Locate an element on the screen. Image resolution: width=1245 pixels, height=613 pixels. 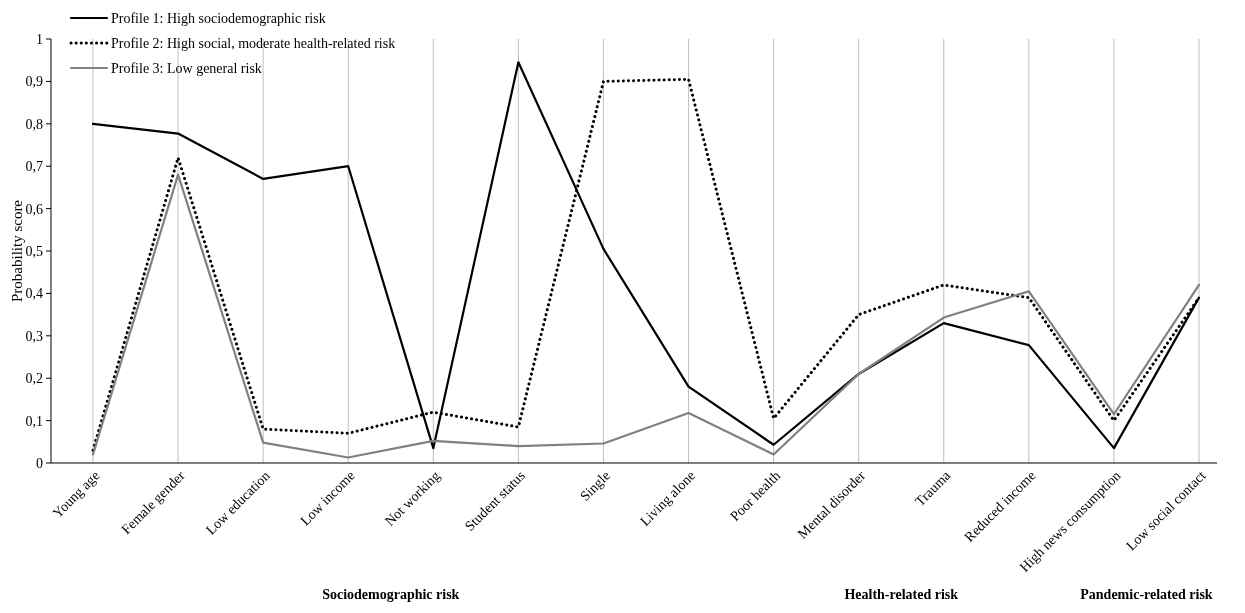
y-tick-label: 0,9 is located at coordinates (34, 82).